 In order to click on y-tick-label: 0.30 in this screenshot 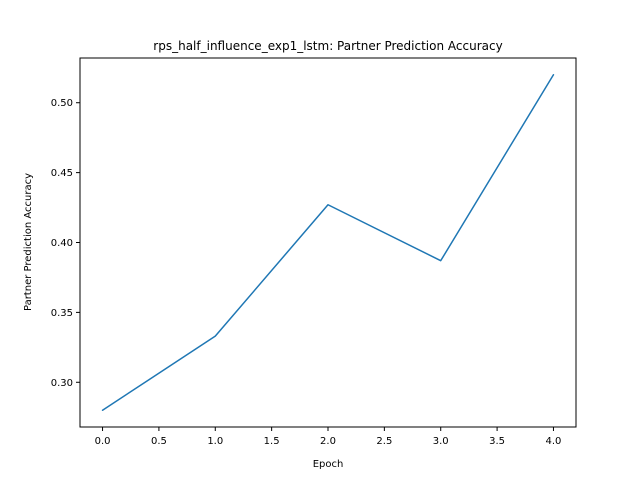, I will do `click(62, 383)`.